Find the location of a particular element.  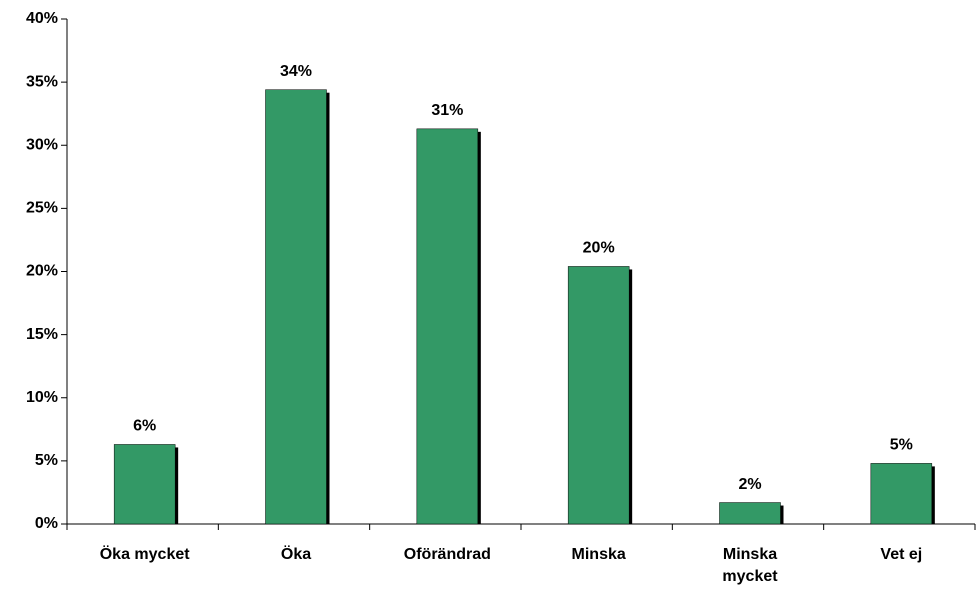

x-tick-label: Öka mycket is located at coordinates (144, 554).